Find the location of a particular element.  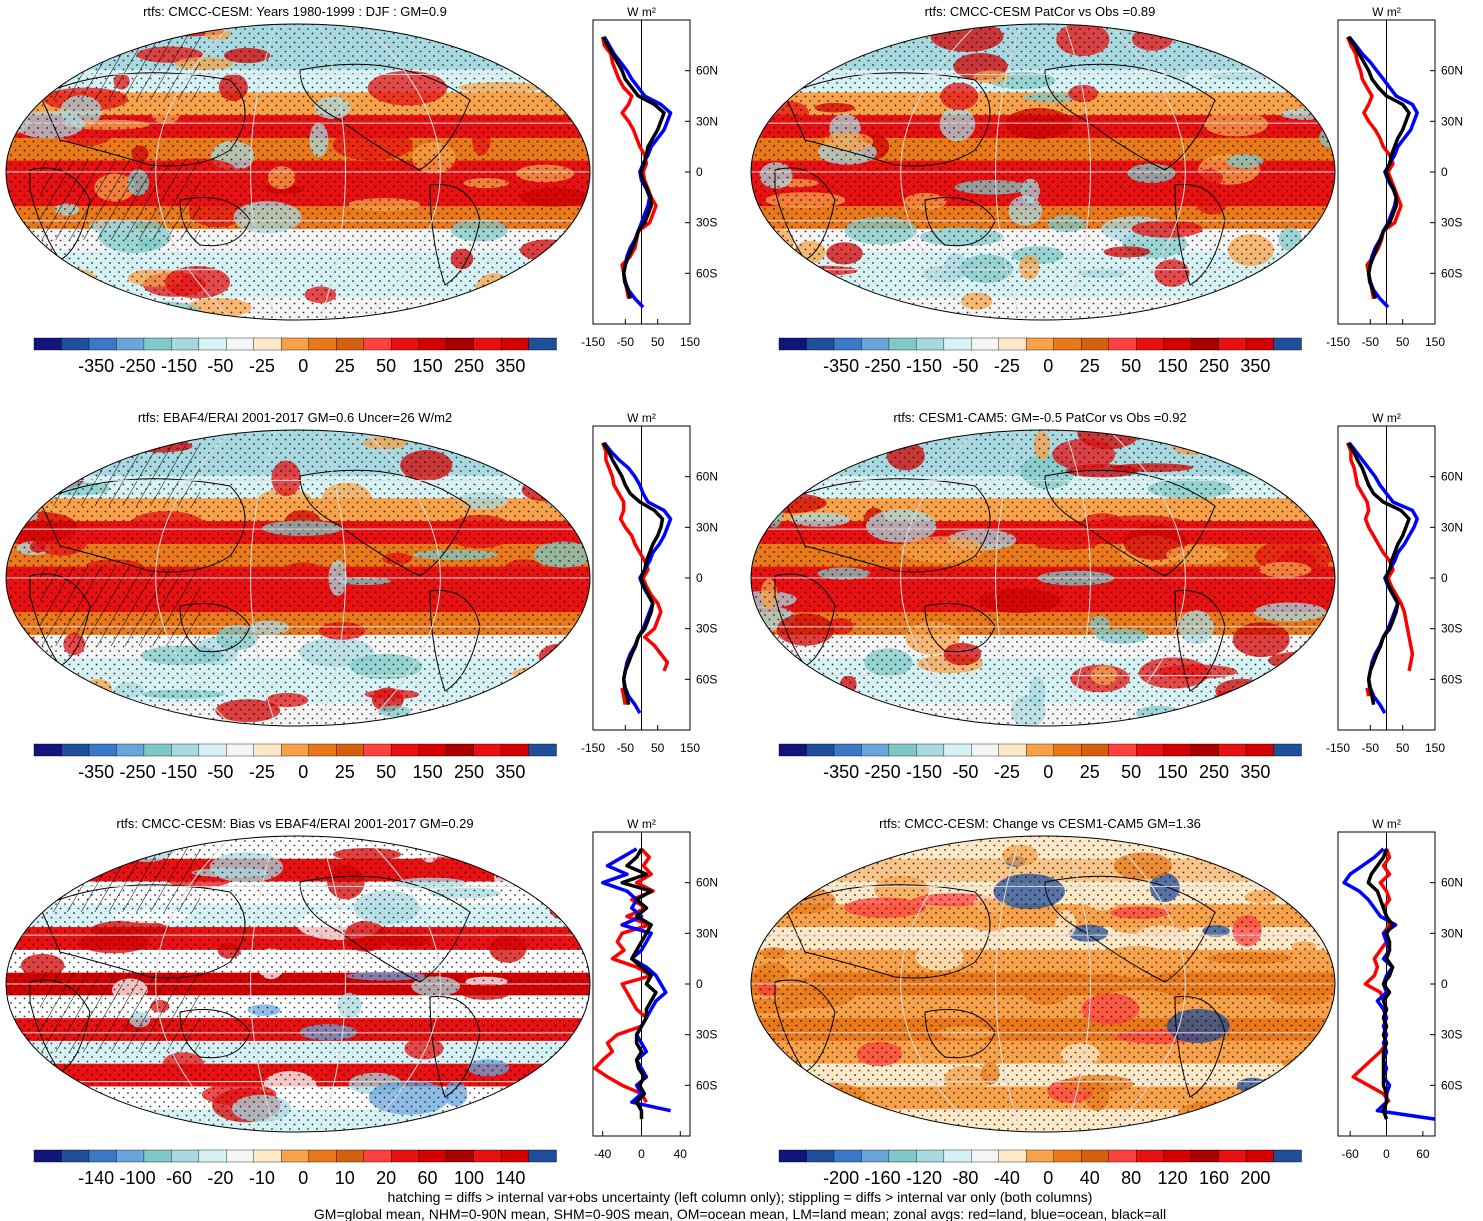

x-tick-label: 150 is located at coordinates (1435, 342).